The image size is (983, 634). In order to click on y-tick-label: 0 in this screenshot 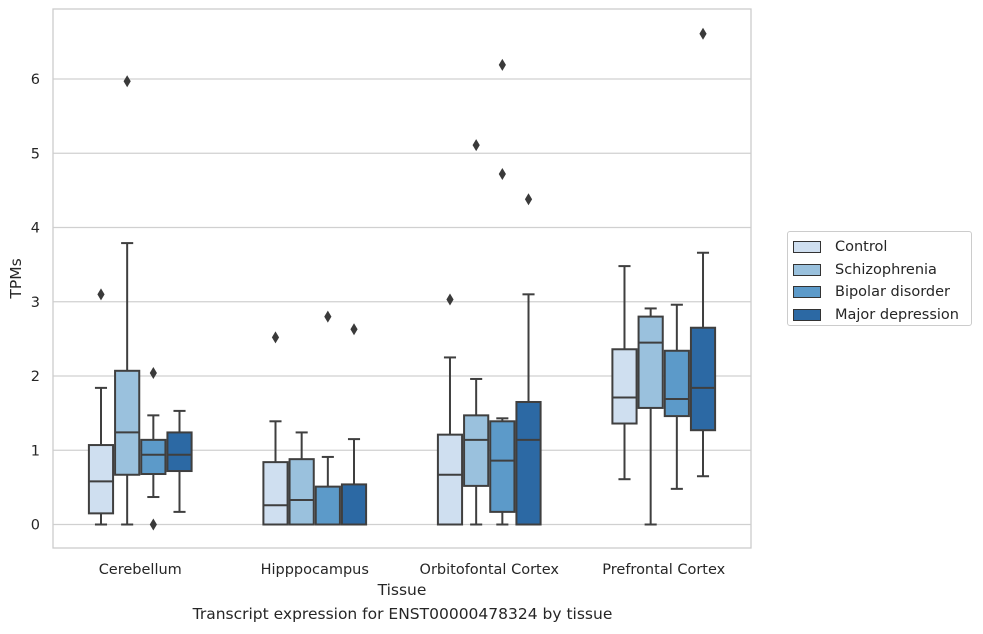, I will do `click(35, 526)`.